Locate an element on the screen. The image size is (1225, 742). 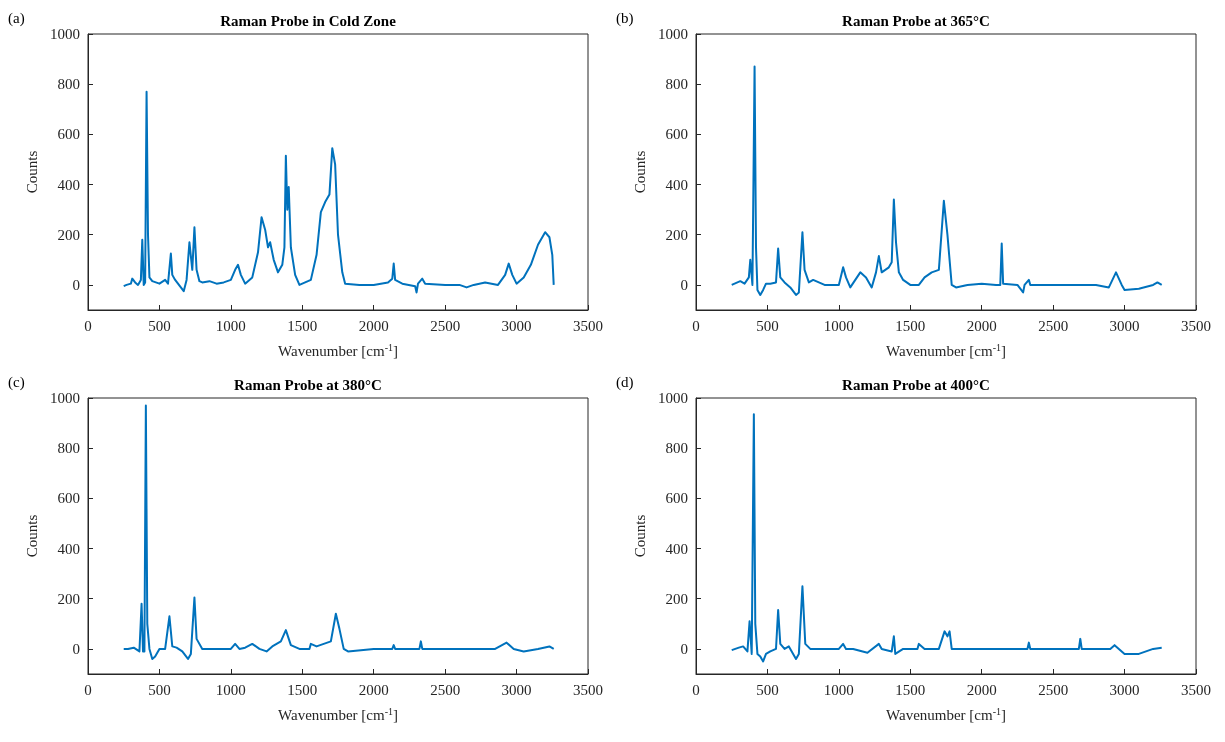
text: (d) is located at coordinates (625, 382).